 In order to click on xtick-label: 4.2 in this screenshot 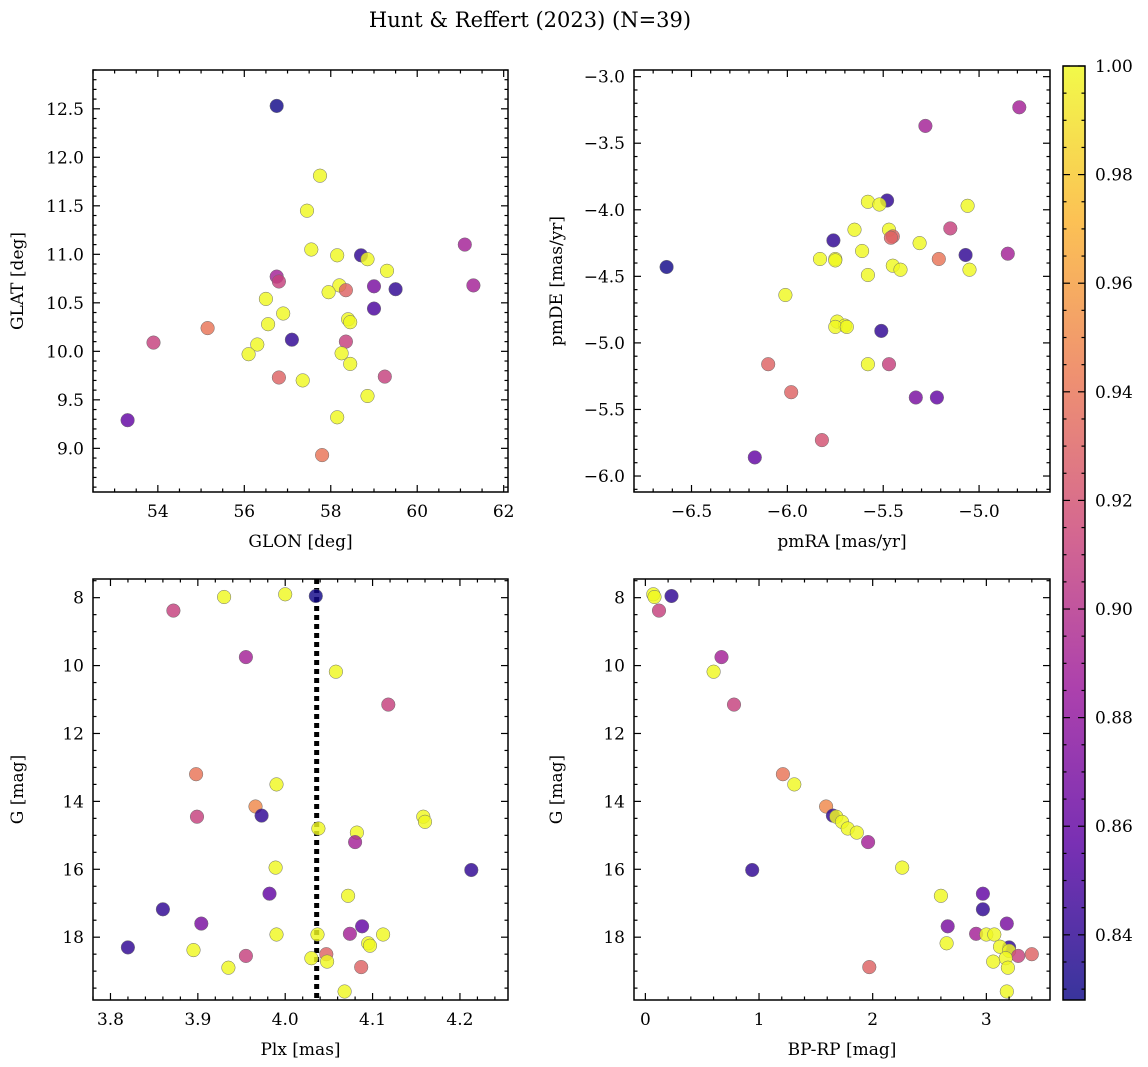, I will do `click(459, 1020)`.